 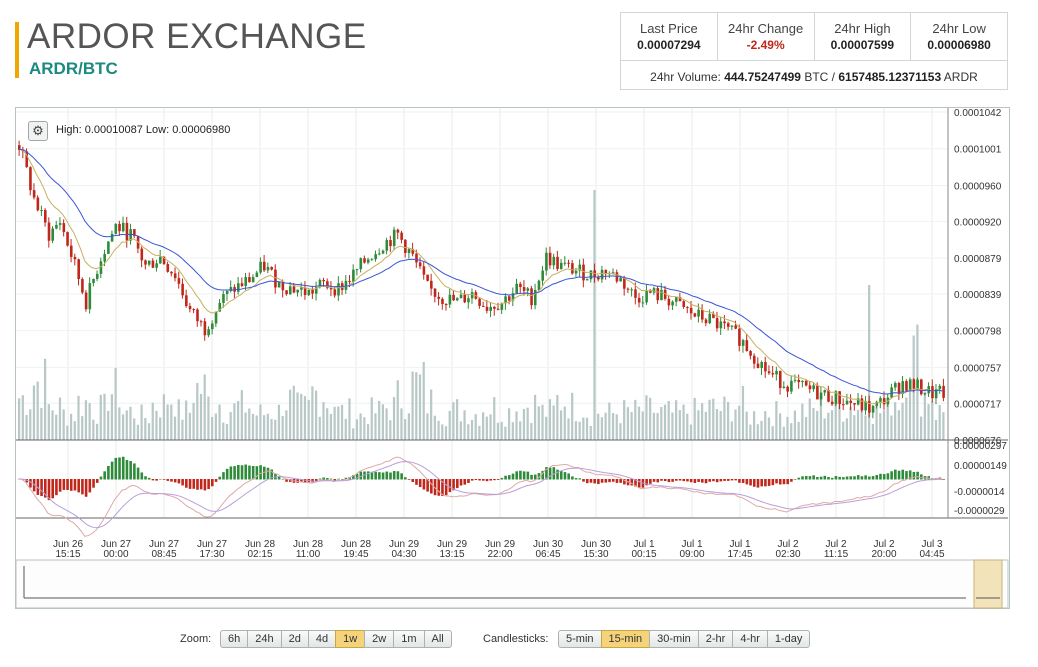 I want to click on price-tick-label: 0.0000676, so click(x=978, y=441).